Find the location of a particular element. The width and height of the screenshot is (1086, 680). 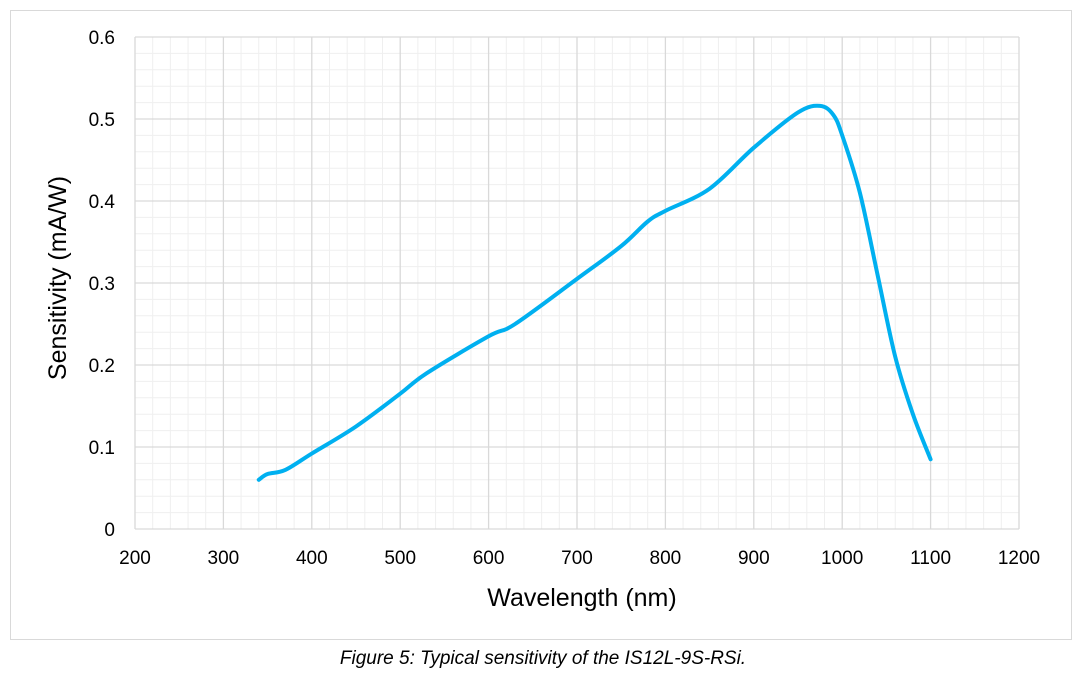

y-tick-label: 0 is located at coordinates (109, 530).